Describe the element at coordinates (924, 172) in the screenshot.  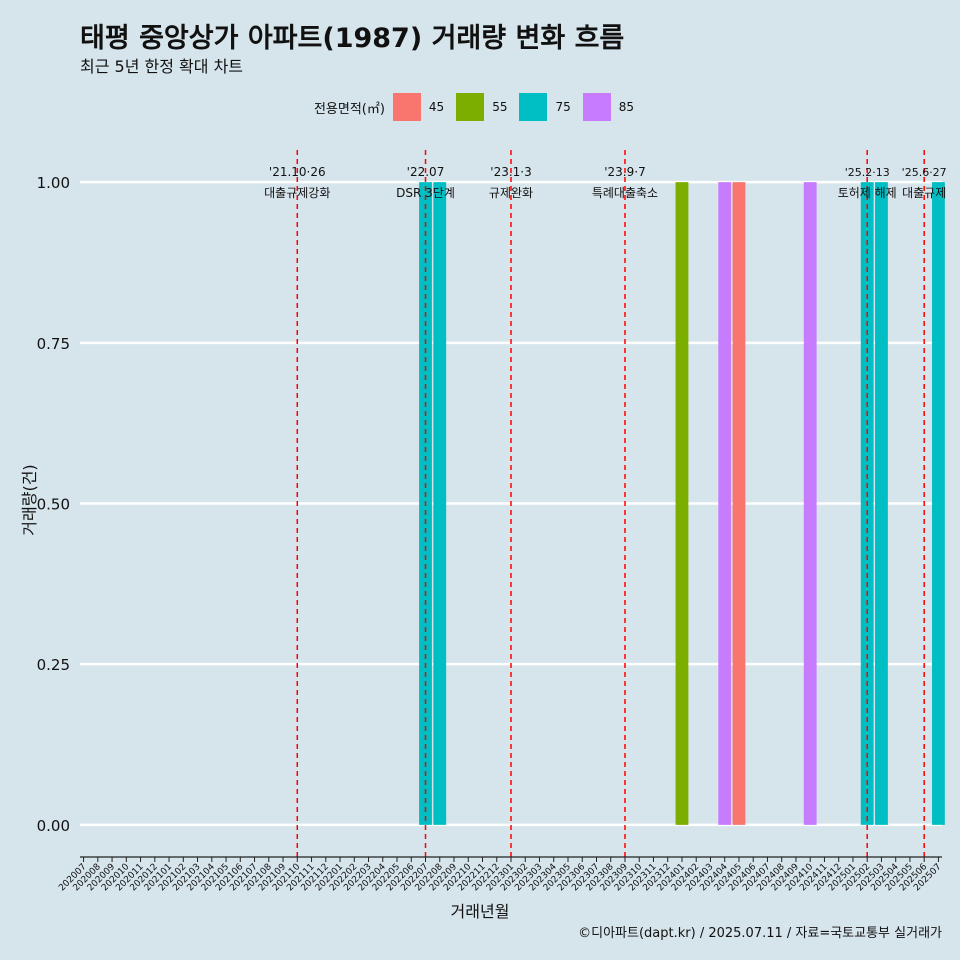
I see `annotation-date: '25.6·27` at that location.